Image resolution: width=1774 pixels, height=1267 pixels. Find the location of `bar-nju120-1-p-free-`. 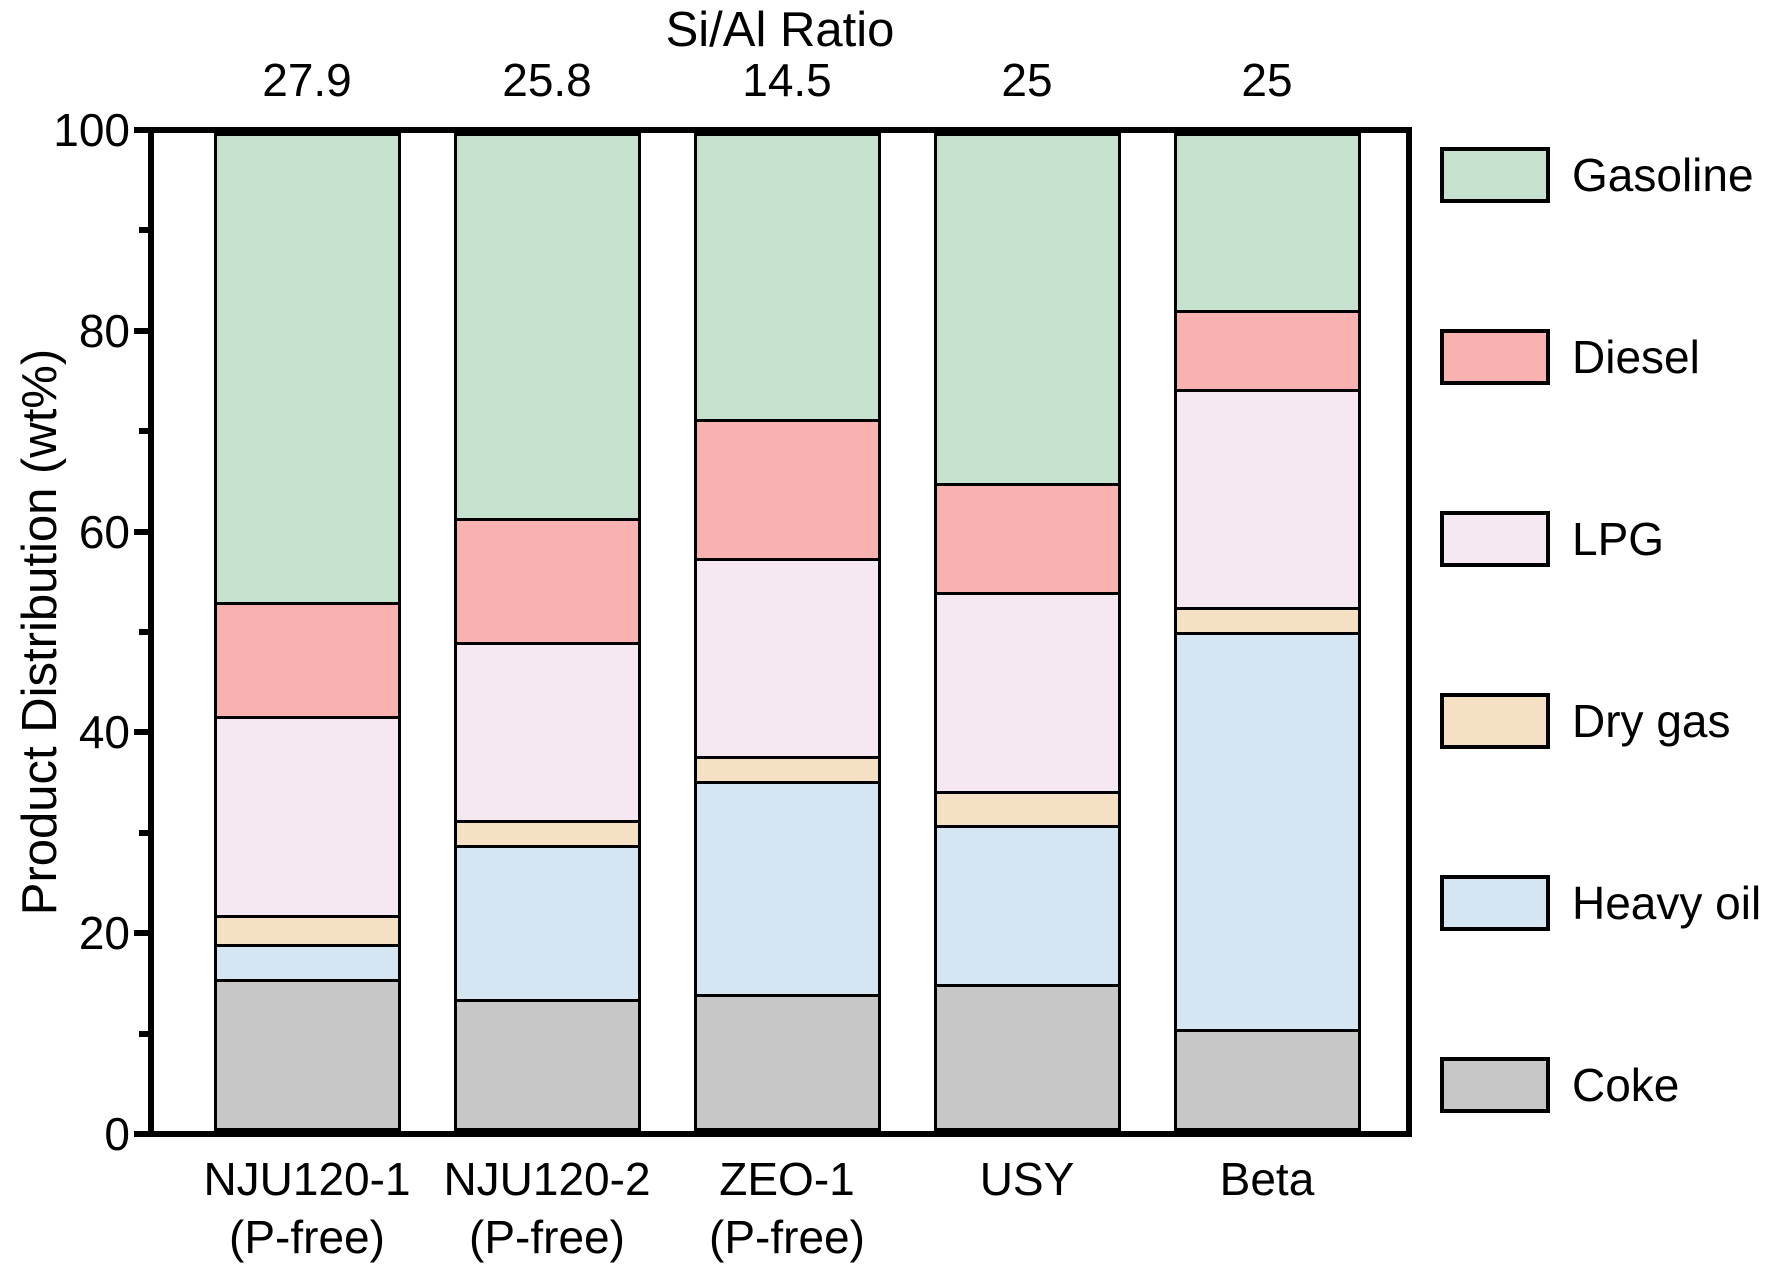

bar-nju120-1-p-free- is located at coordinates (307, 632).